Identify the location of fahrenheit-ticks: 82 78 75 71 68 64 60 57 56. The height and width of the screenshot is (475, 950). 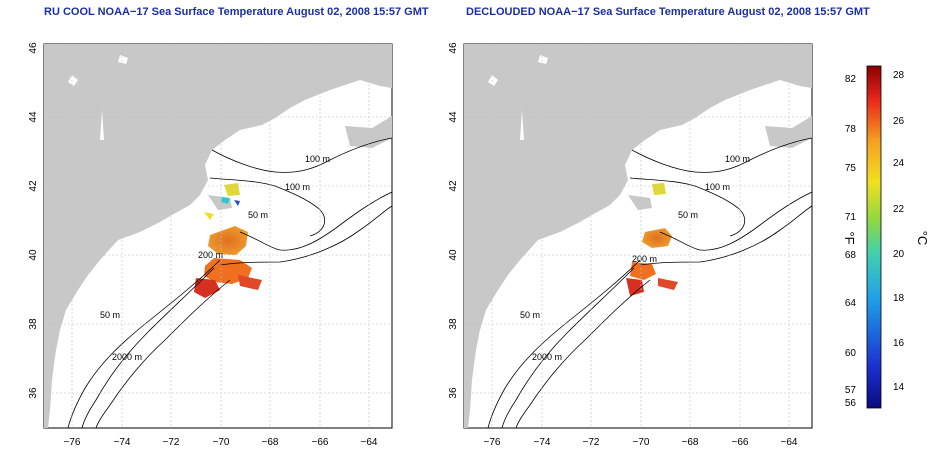
(851, 241).